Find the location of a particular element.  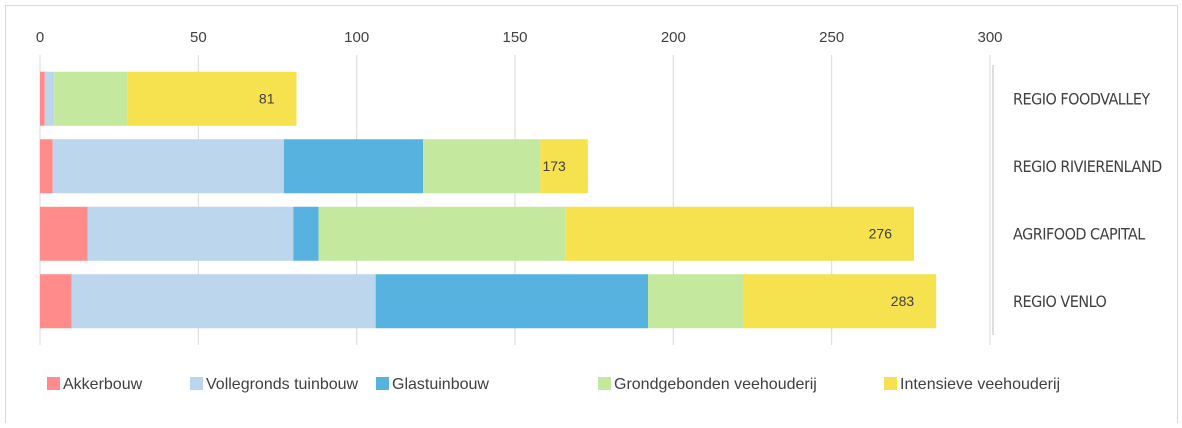

category-label: REGIO VENLO is located at coordinates (1060, 301).